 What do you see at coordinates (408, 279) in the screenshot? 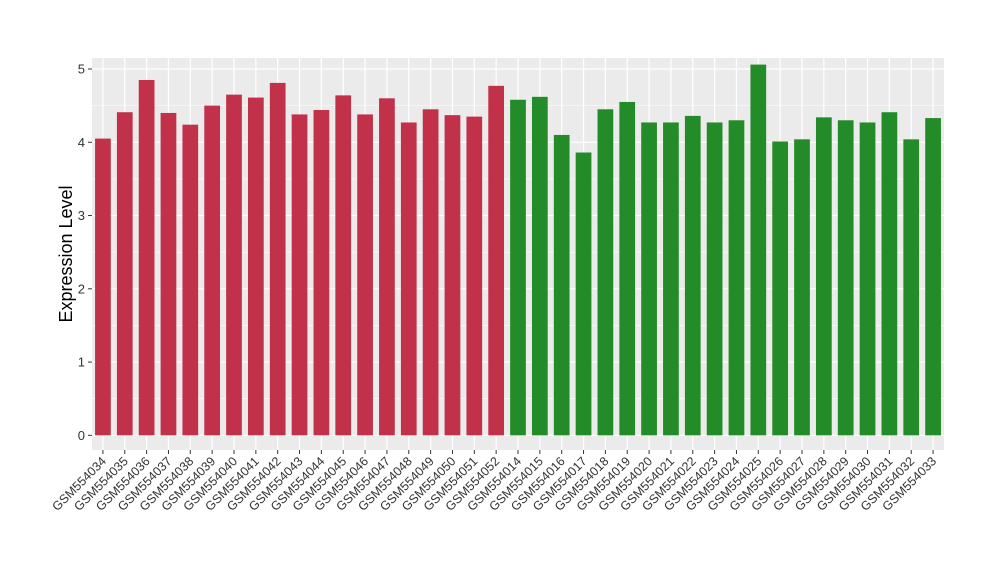
I see `bar-GSM554048` at bounding box center [408, 279].